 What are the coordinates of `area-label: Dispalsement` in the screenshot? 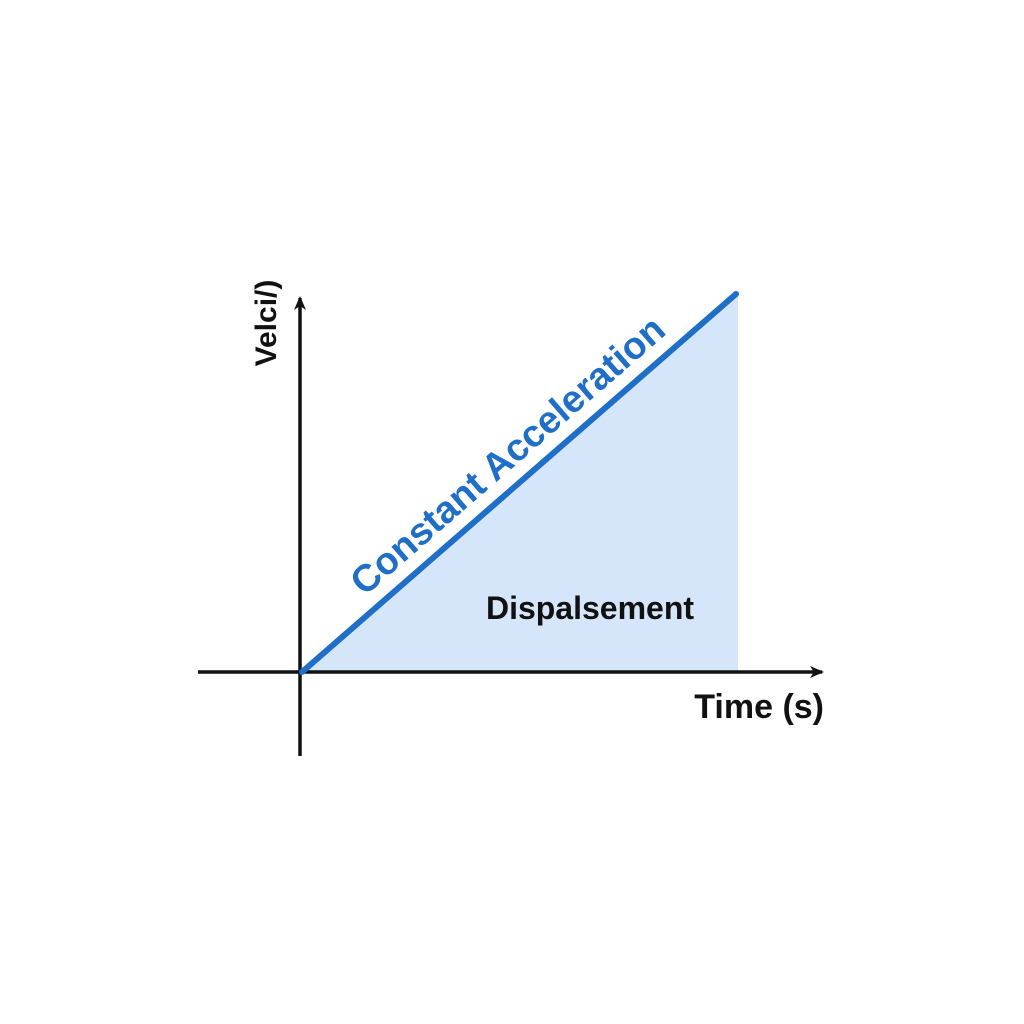 It's located at (590, 608).